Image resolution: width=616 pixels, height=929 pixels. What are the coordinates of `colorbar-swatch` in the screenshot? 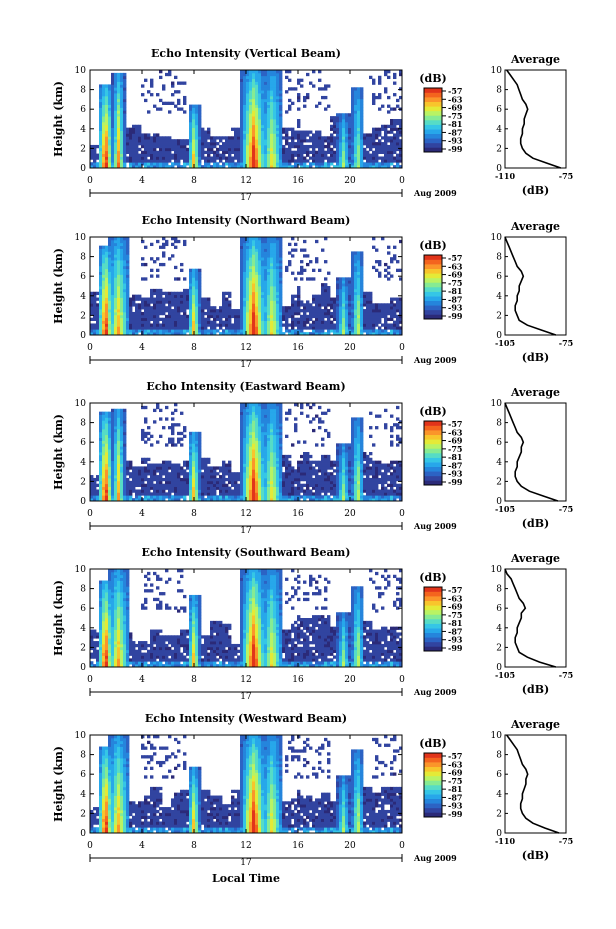 It's located at (433, 127).